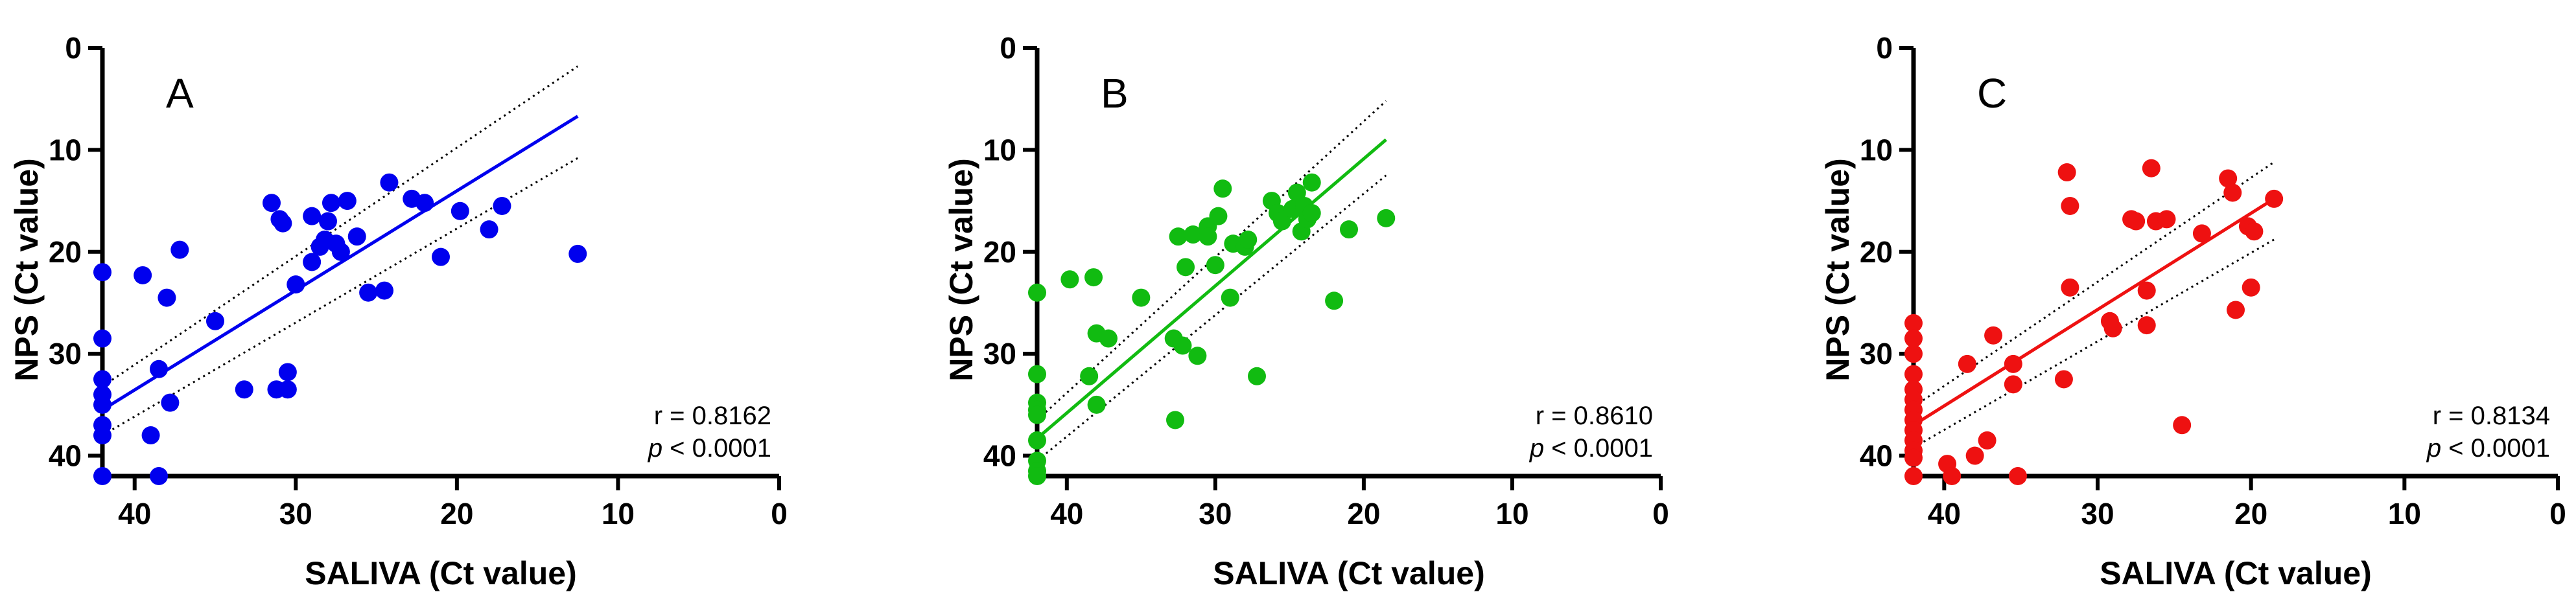  What do you see at coordinates (2491, 416) in the screenshot?
I see `r-value: r = 0.8134` at bounding box center [2491, 416].